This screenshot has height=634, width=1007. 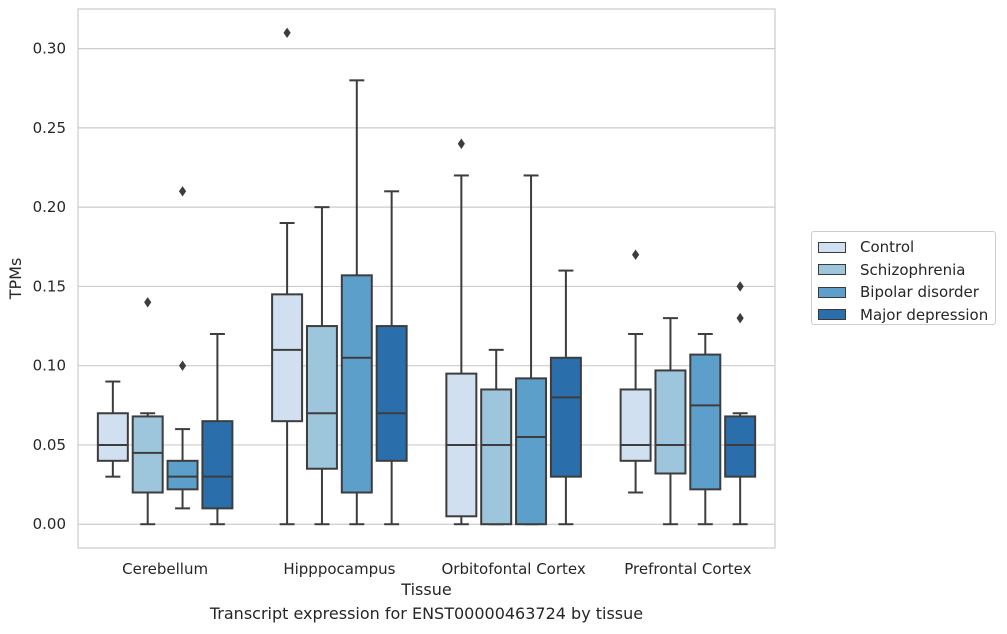 I want to click on x-tick-label: Cerebellum, so click(x=165, y=569).